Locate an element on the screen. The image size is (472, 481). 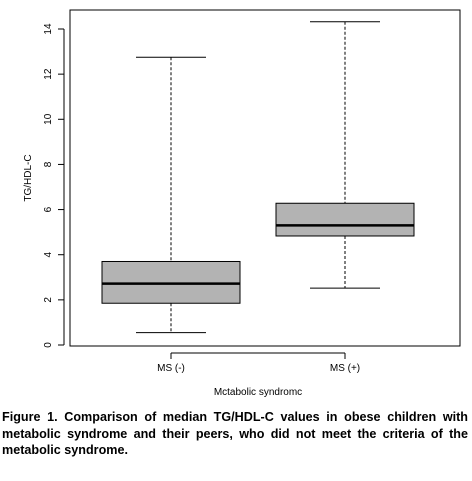
x-axis-title: Mctabolic syndromc is located at coordinates (258, 392).